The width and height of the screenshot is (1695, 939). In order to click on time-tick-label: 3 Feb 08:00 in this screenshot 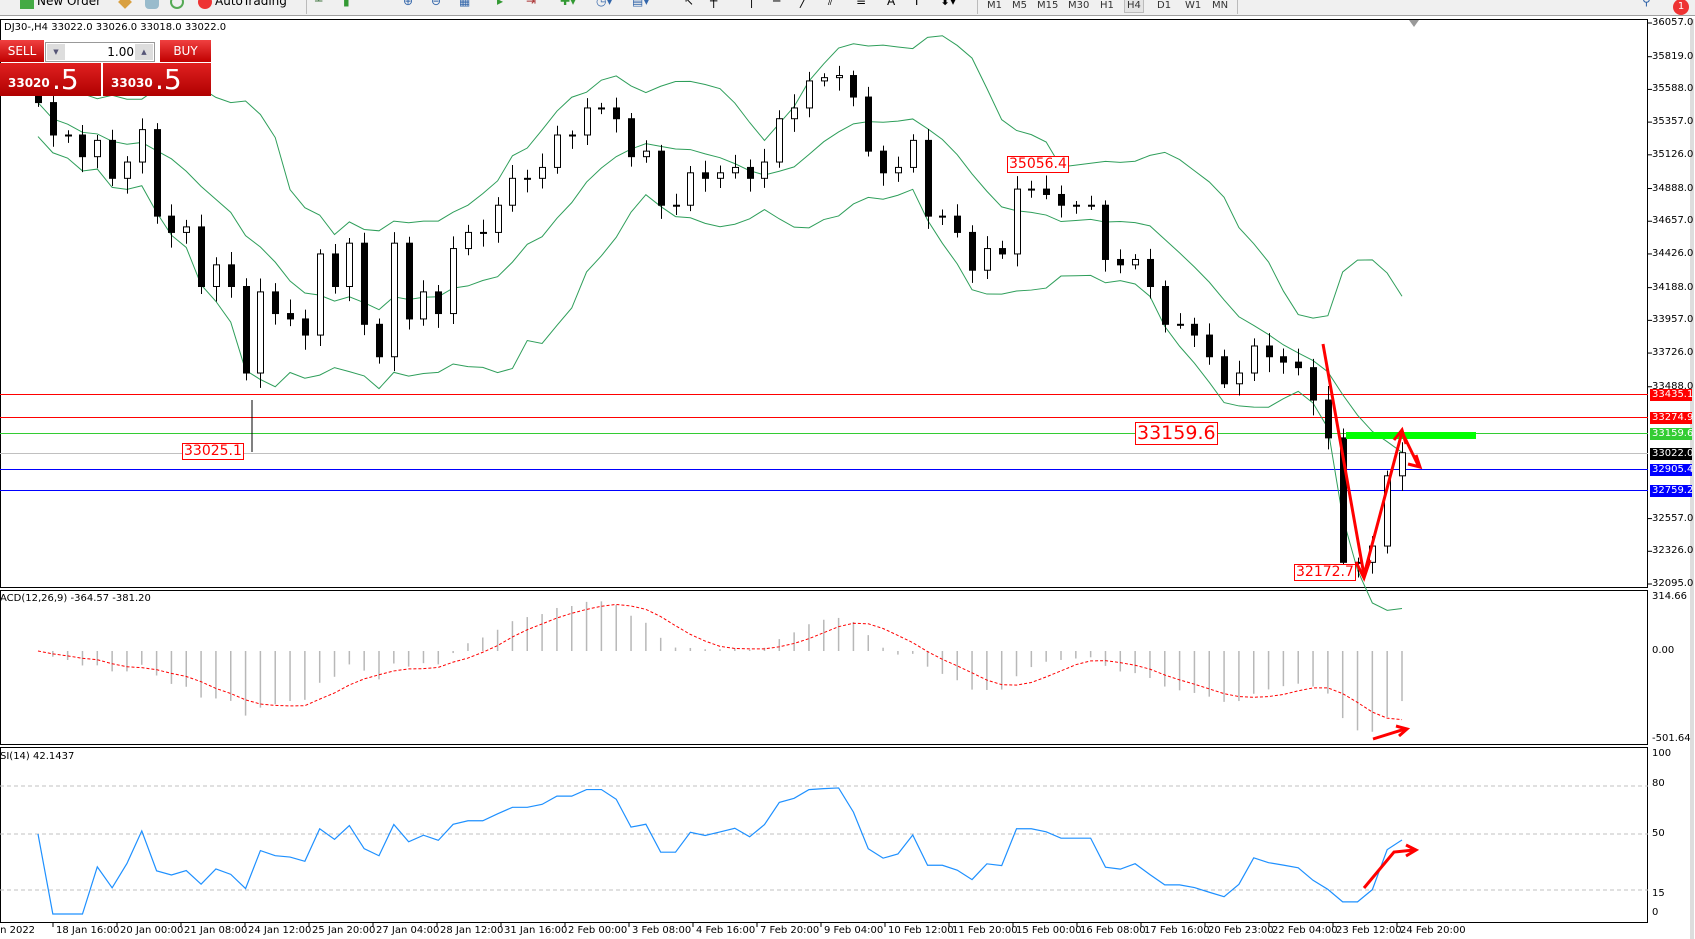, I will do `click(662, 930)`.